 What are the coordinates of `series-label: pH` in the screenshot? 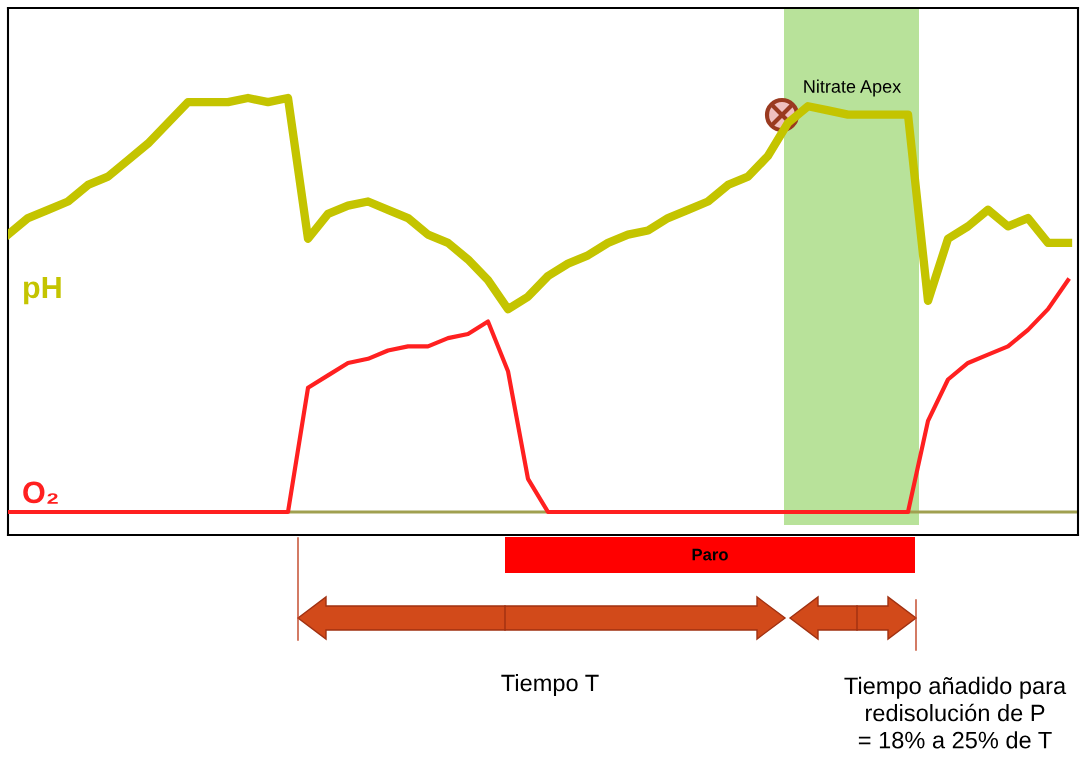 It's located at (42, 290).